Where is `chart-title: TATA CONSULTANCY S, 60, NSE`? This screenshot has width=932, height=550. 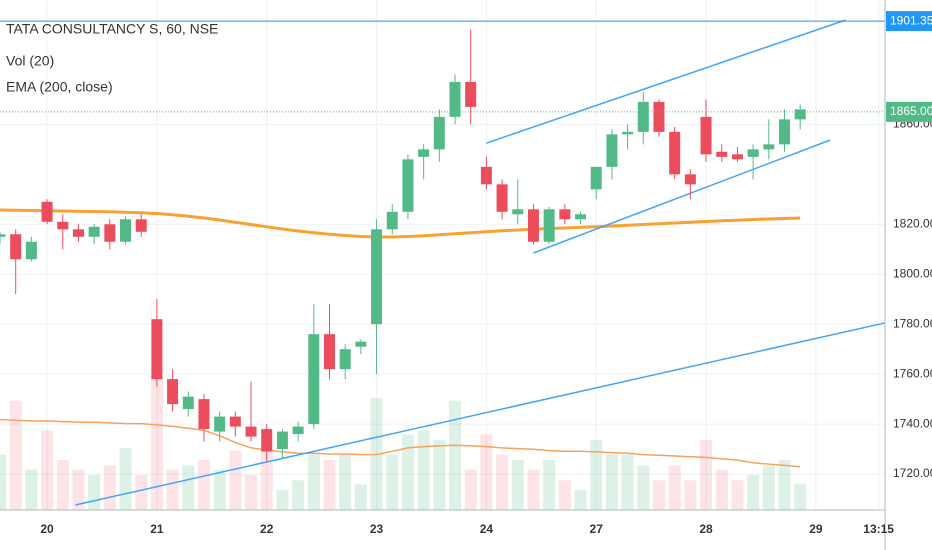 chart-title: TATA CONSULTANCY S, 60, NSE is located at coordinates (112, 29).